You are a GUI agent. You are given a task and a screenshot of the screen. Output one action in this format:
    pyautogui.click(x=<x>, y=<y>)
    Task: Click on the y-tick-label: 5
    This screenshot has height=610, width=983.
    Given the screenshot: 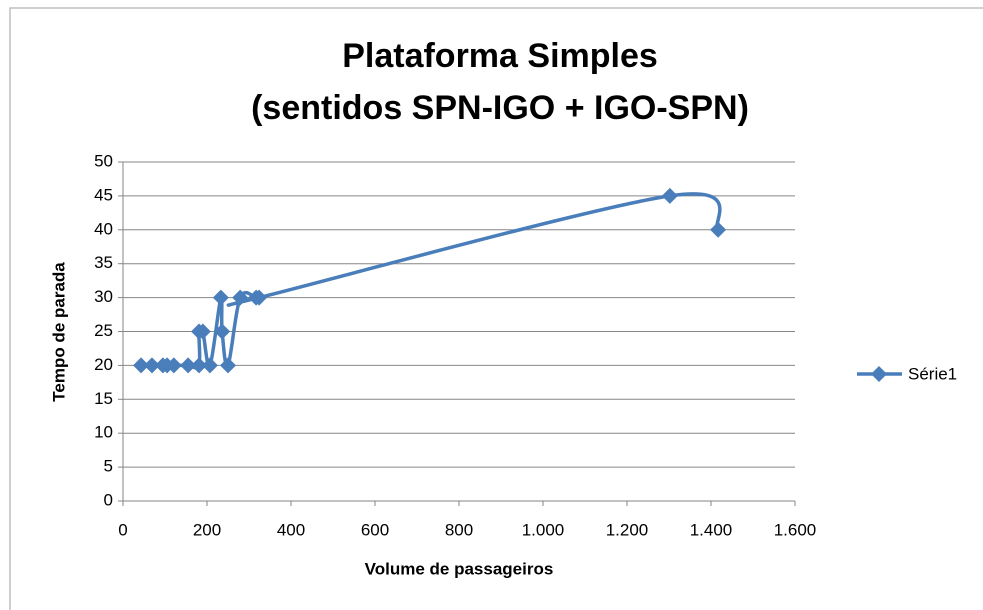 What is the action you would take?
    pyautogui.click(x=108, y=466)
    